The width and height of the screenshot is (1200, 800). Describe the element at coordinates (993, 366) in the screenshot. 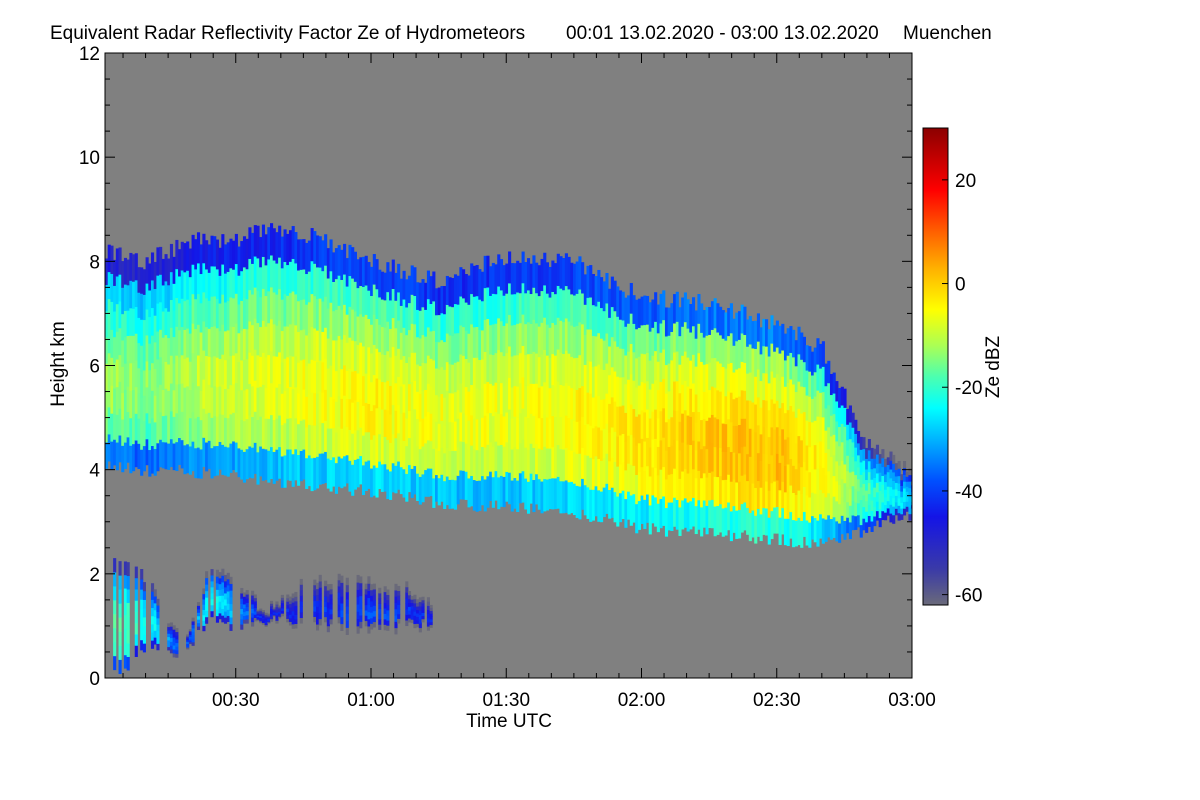

I see `colorbar-label: Ze dBZ` at that location.